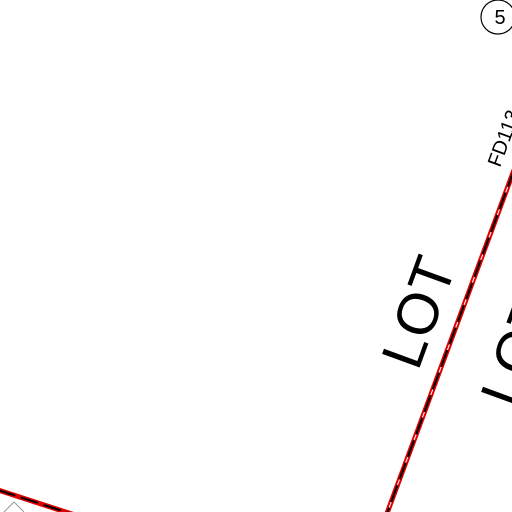  What do you see at coordinates (34, 500) in the screenshot?
I see `black-boundary` at bounding box center [34, 500].